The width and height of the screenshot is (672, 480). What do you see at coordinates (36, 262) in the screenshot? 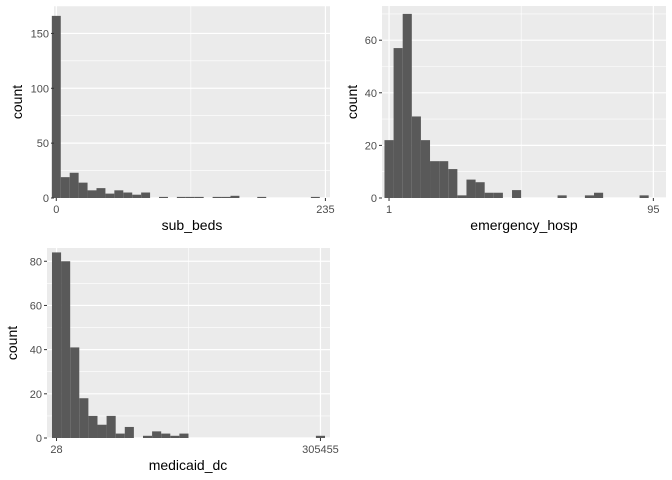
I see `y-tick-label: 80` at bounding box center [36, 262].